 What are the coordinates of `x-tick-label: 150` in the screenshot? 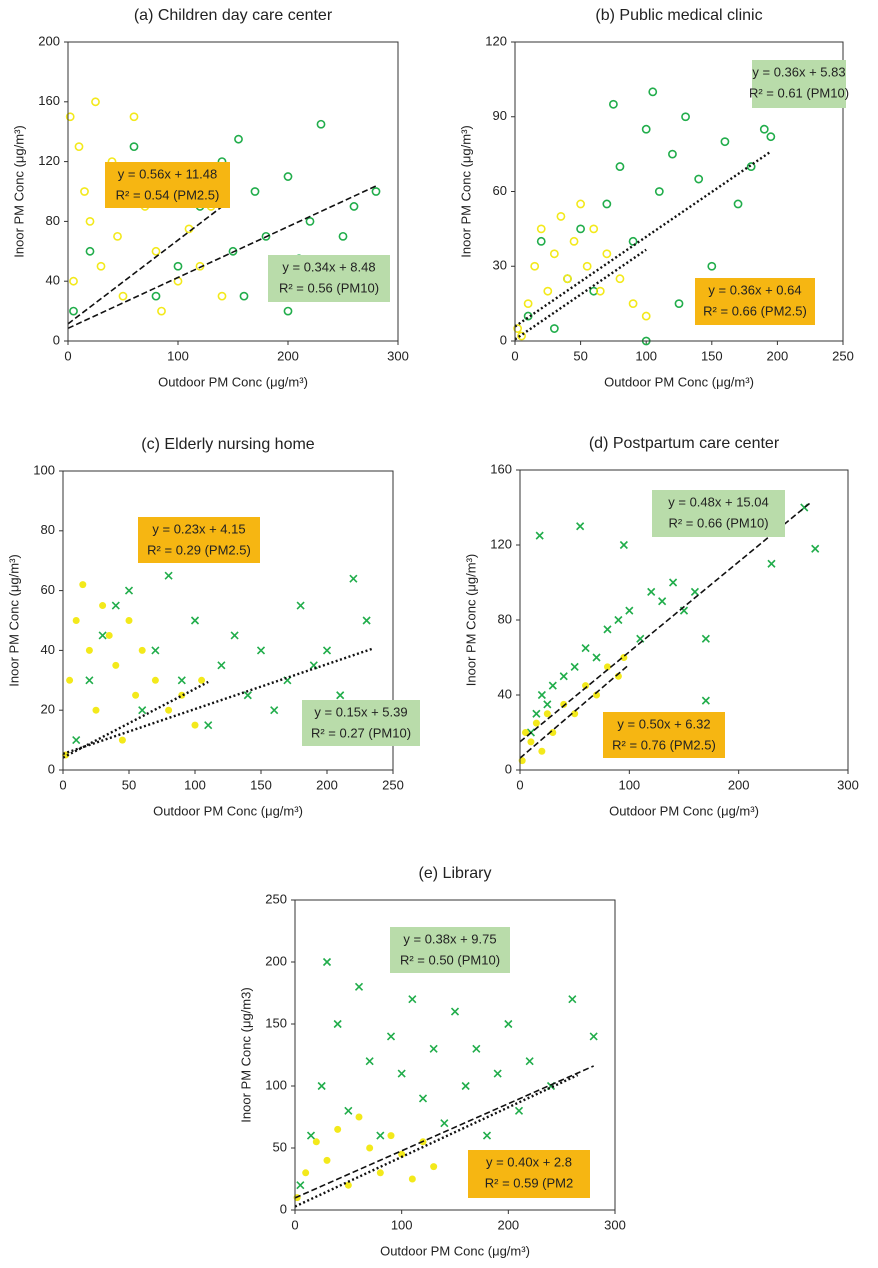 It's located at (261, 784).